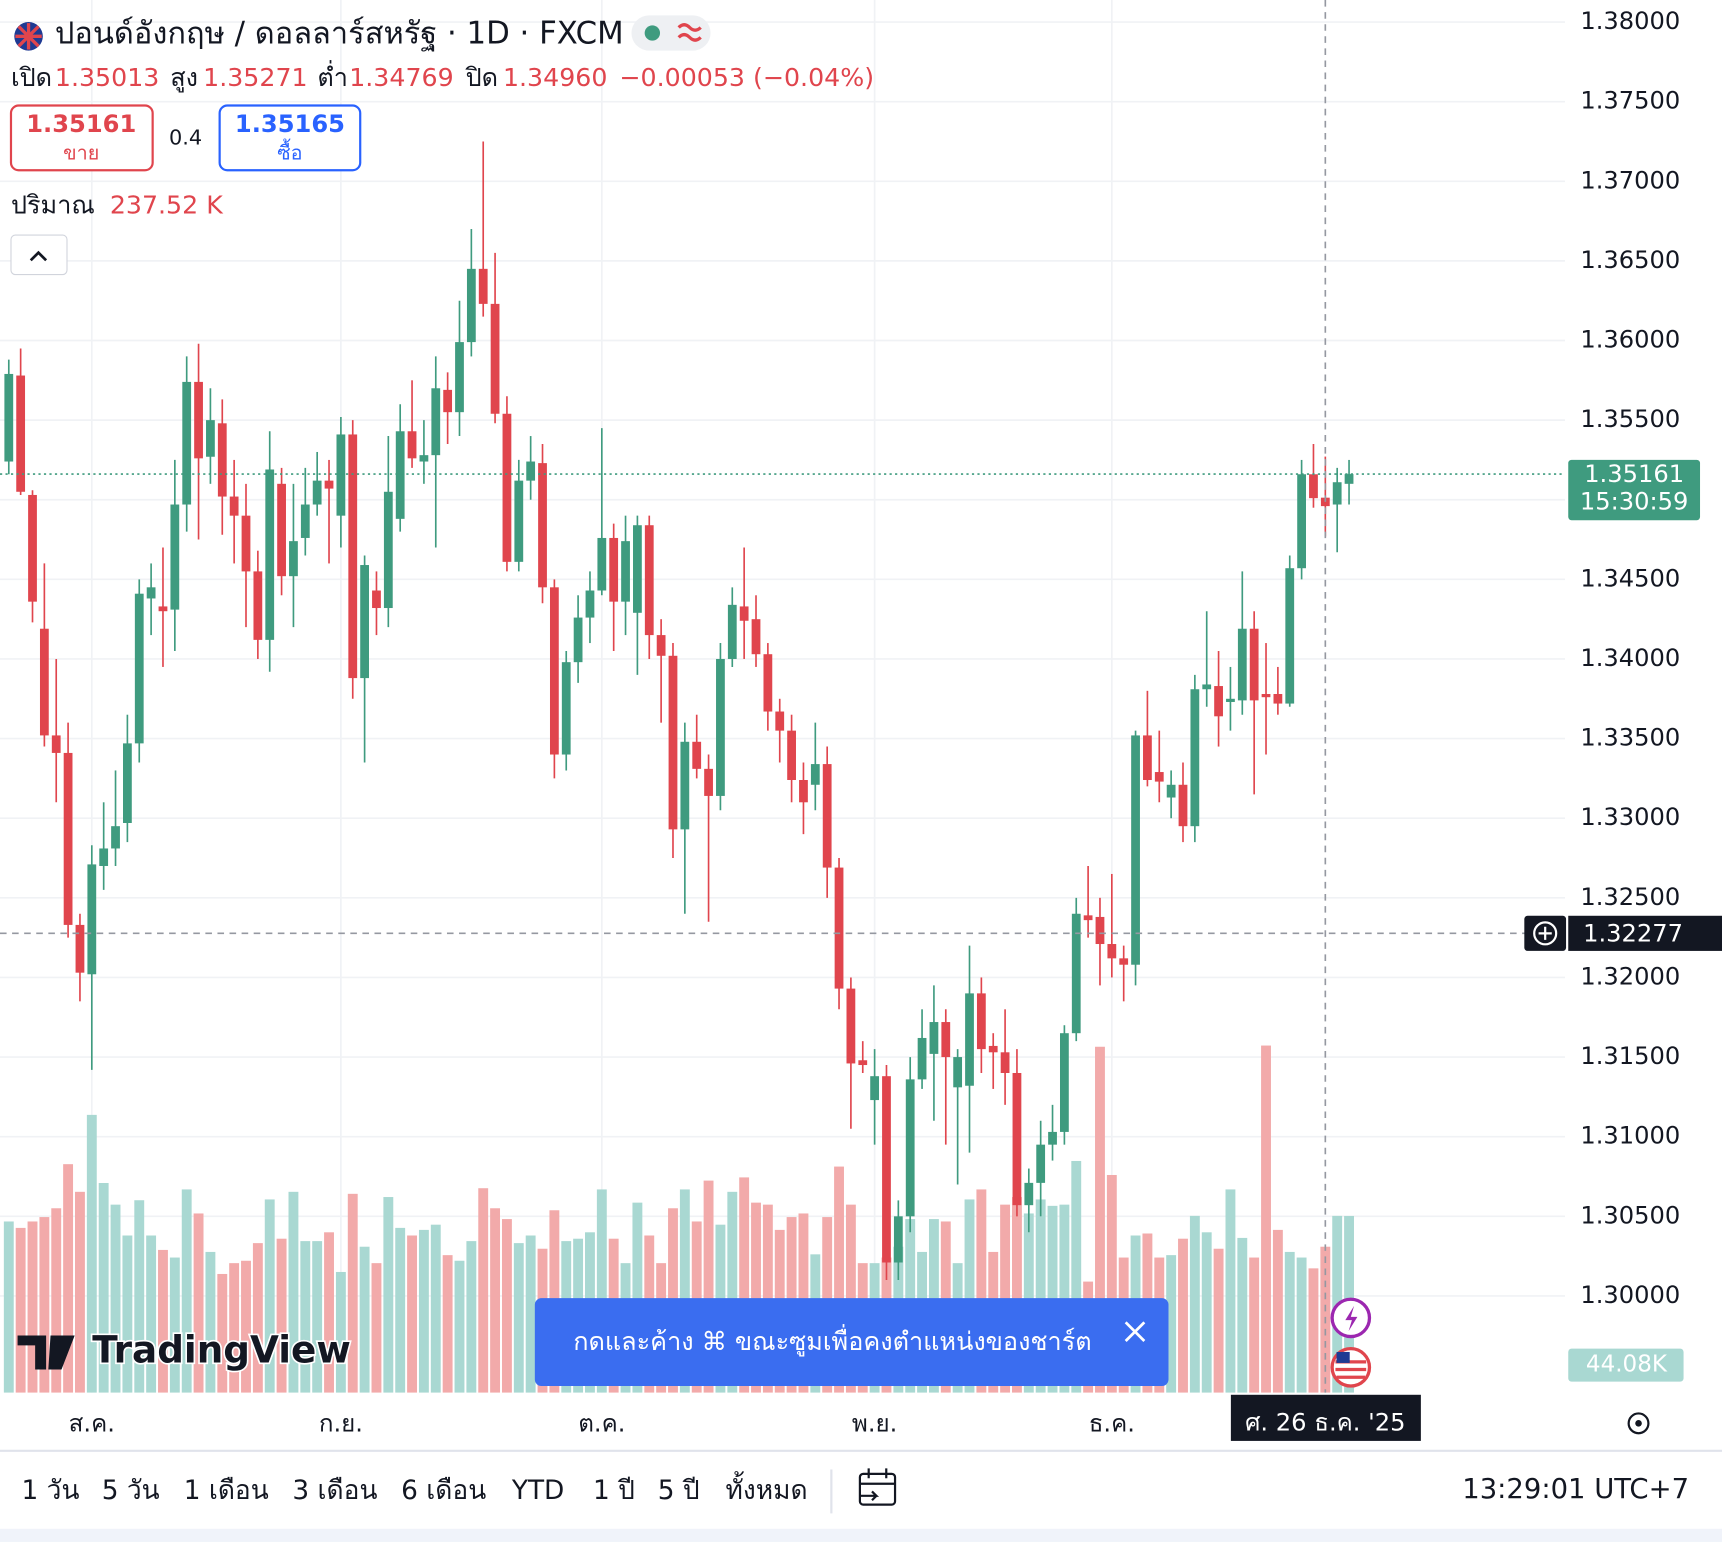 Image resolution: width=1722 pixels, height=1542 pixels. Describe the element at coordinates (767, 1488) in the screenshot. I see `range-button: ทั้งหมด` at that location.